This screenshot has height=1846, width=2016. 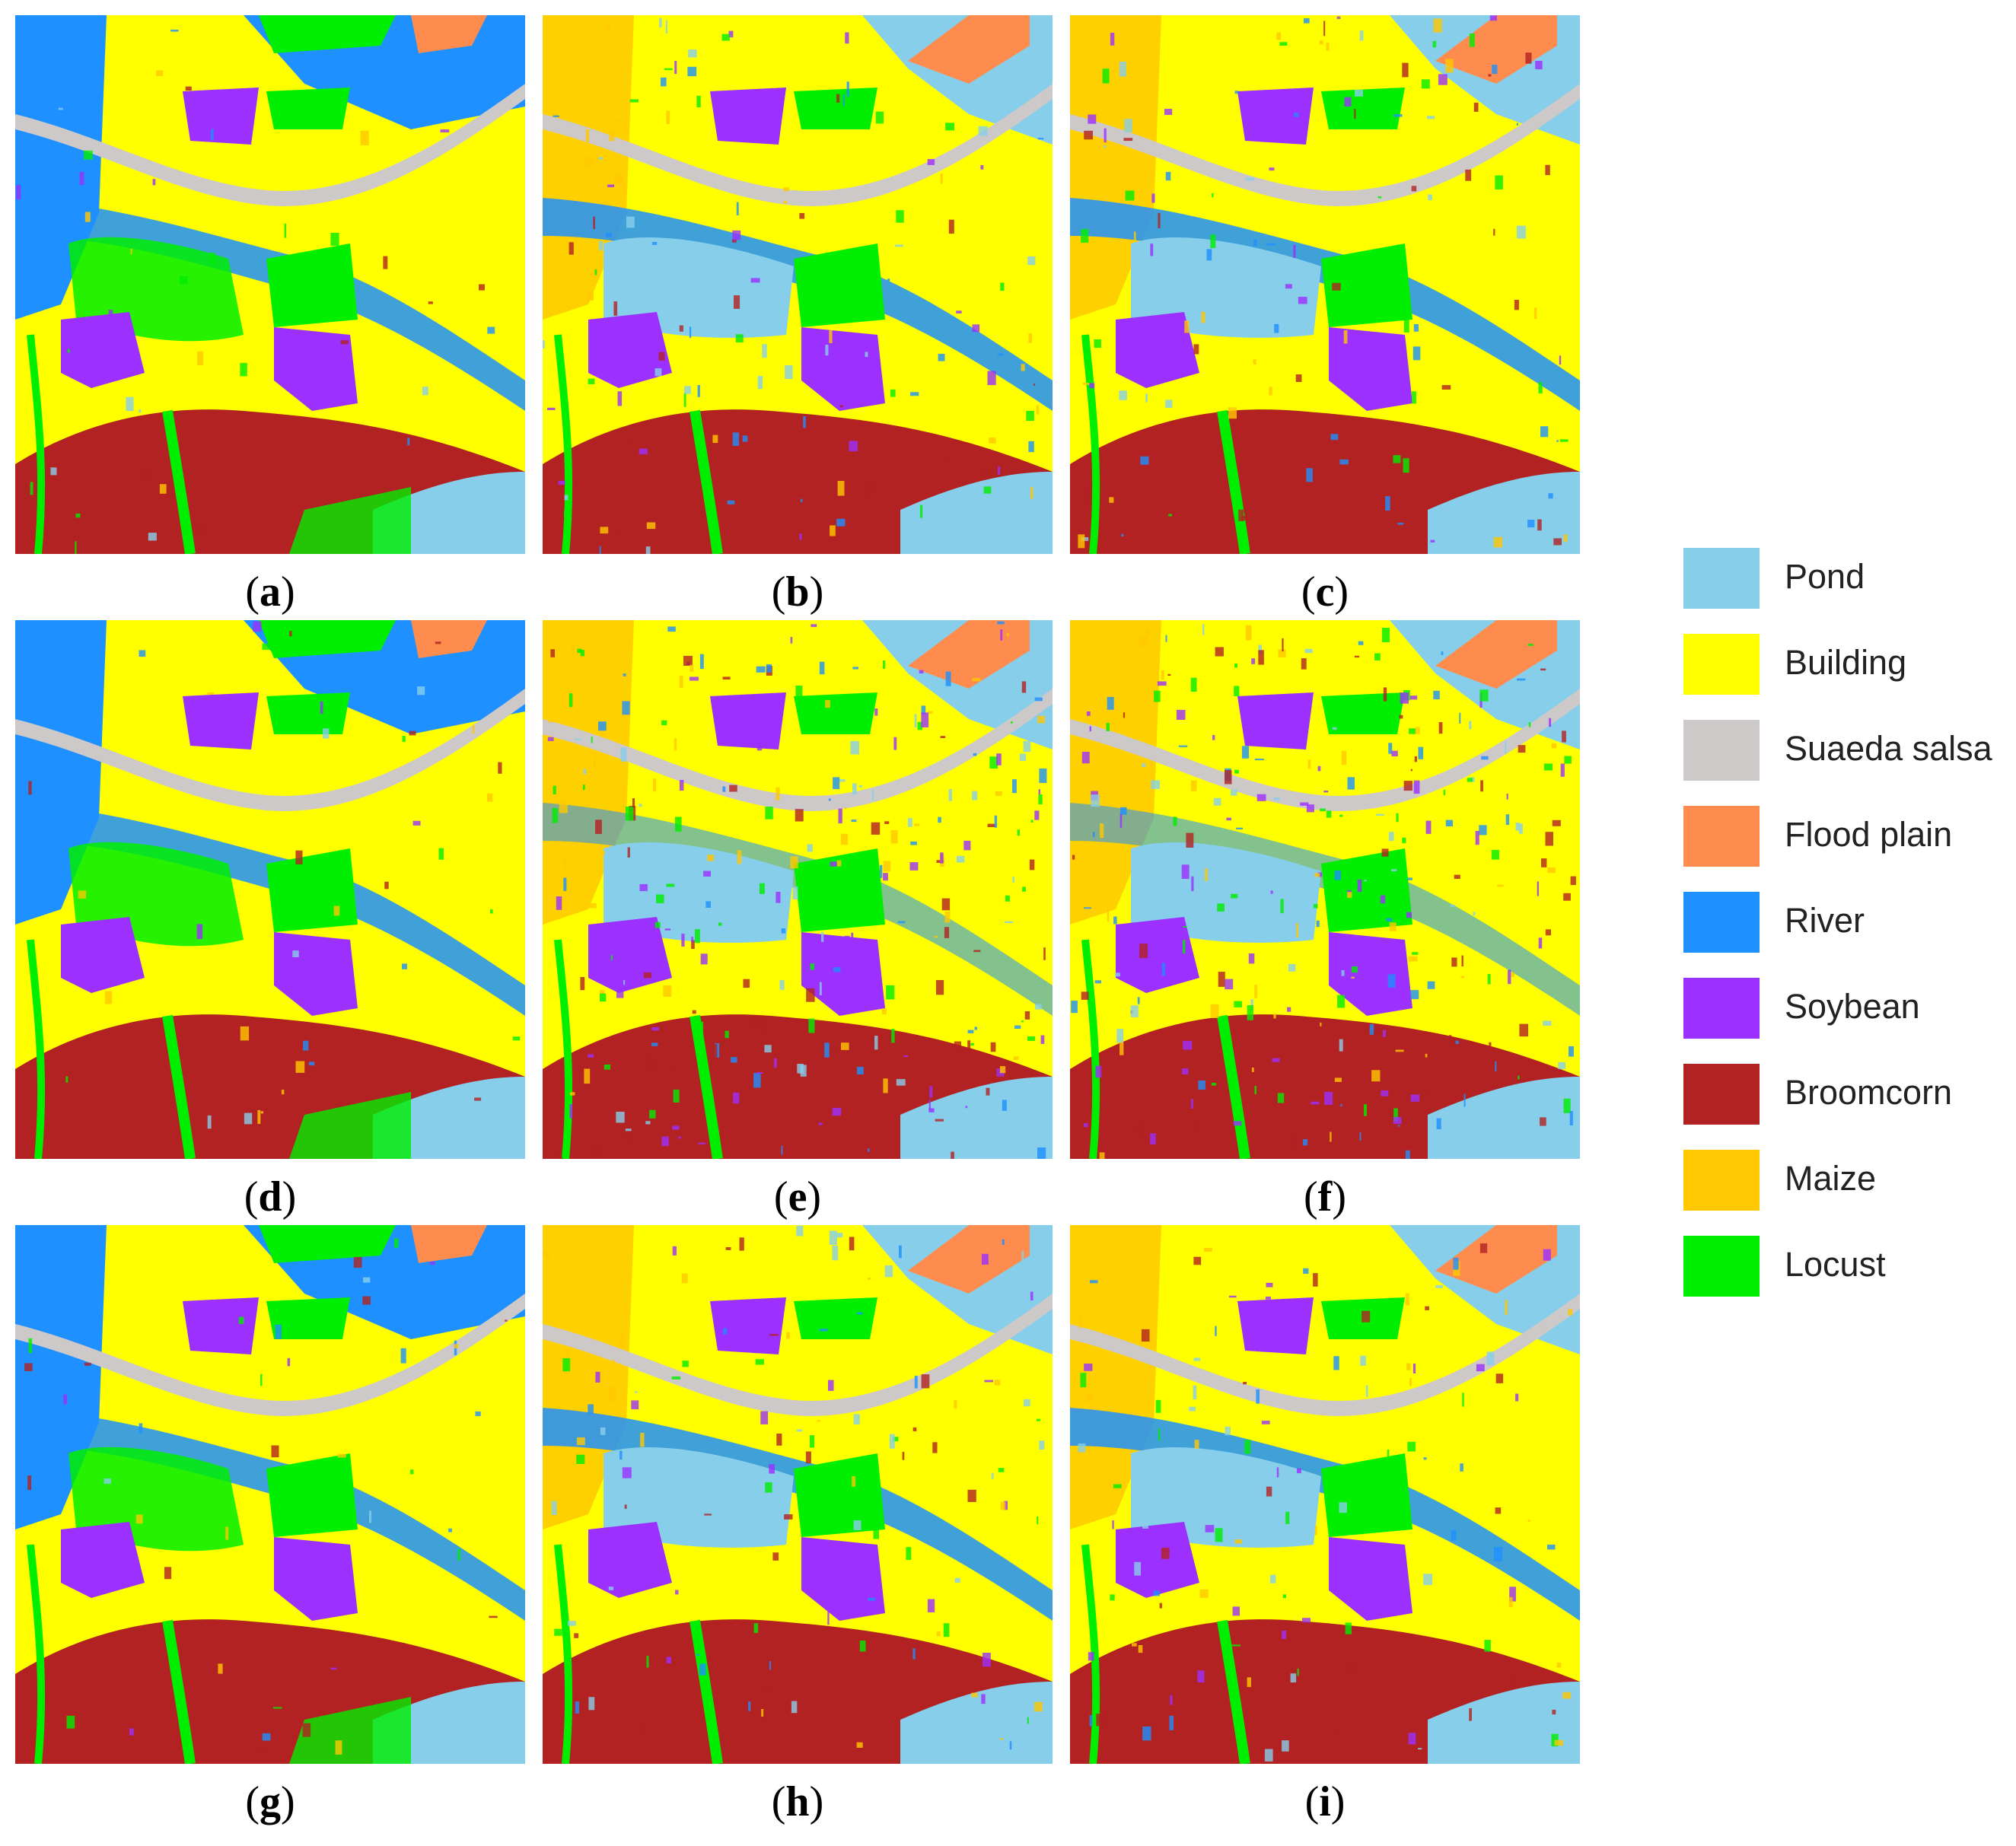 What do you see at coordinates (706, 481) in the screenshot?
I see `locust-stream-center` at bounding box center [706, 481].